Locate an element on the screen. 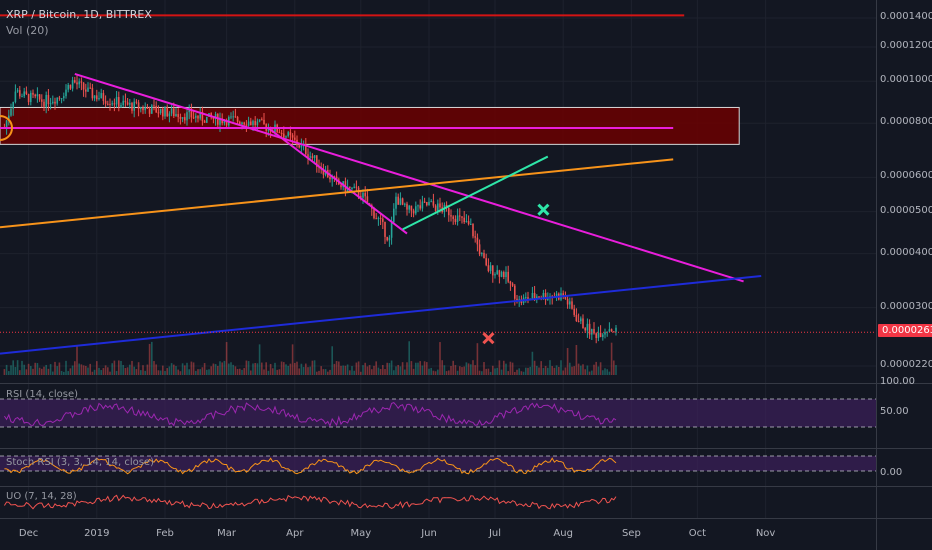 This screenshot has width=932, height=550. rsi-legend: RSI (14, close) is located at coordinates (42, 394).